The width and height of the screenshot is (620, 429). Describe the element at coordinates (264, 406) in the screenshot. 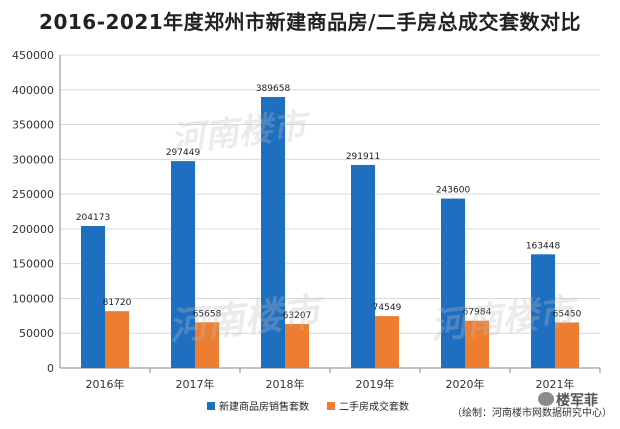

I see `legend-label: 新建商品房销售套数` at that location.